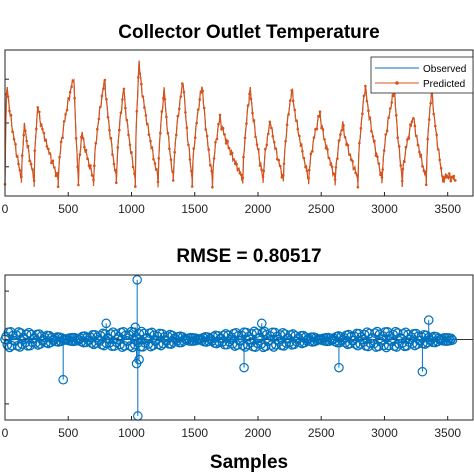  Describe the element at coordinates (384, 209) in the screenshot. I see `top-x-tick-label-3000: 3000` at that location.